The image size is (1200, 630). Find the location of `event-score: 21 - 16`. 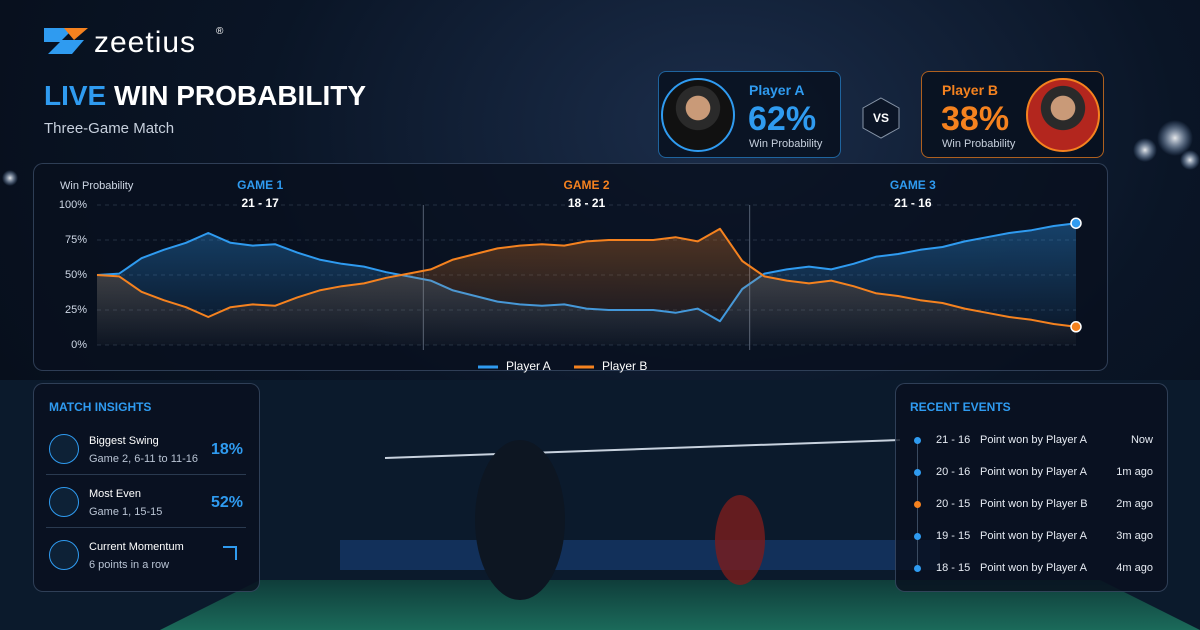

event-score: 21 - 16 is located at coordinates (953, 440).